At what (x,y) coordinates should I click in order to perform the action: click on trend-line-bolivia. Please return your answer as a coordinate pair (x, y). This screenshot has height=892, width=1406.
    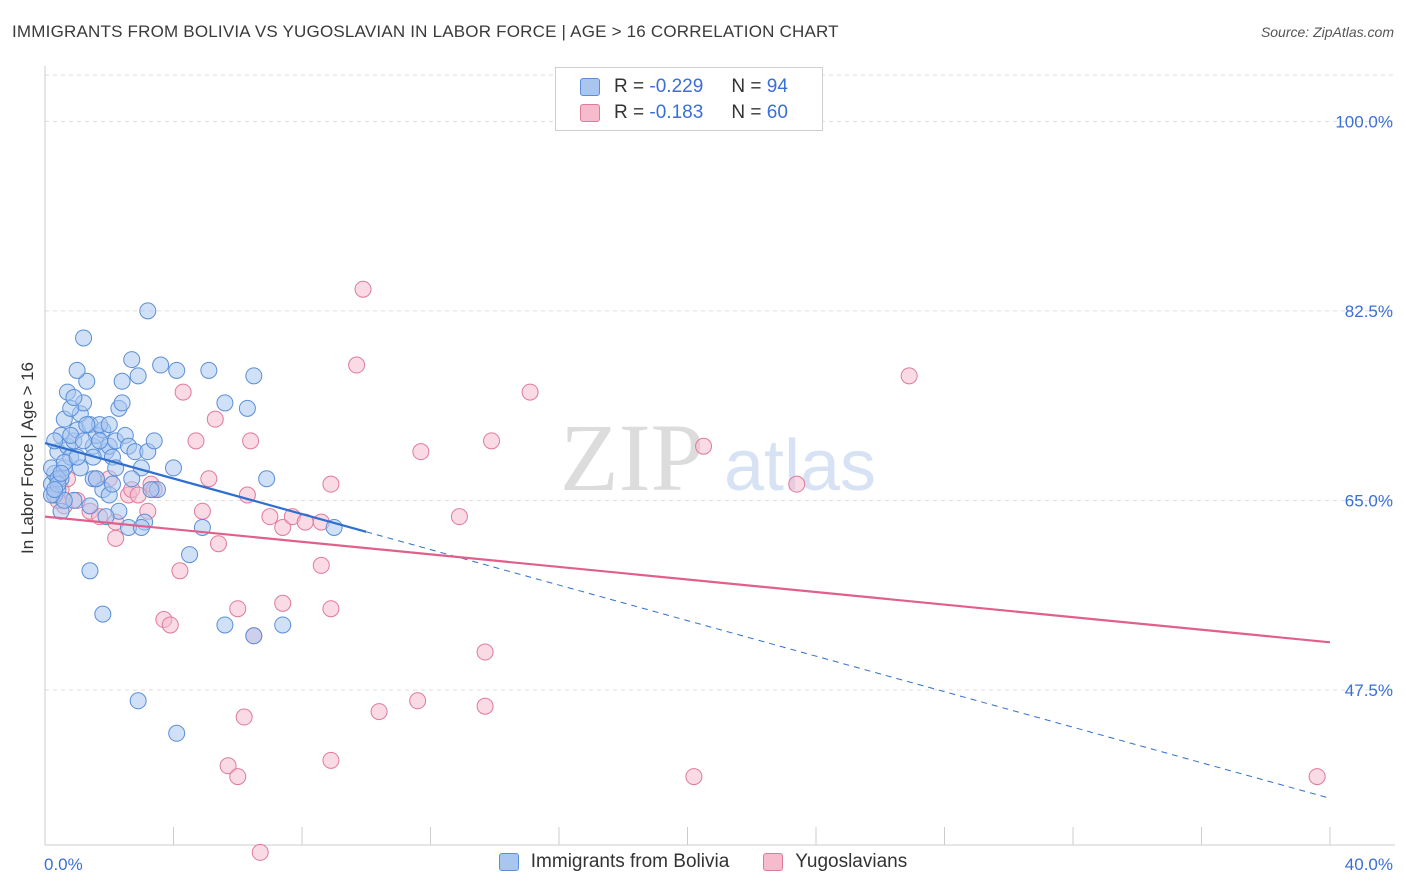
    Looking at the image, I should click on (205, 487).